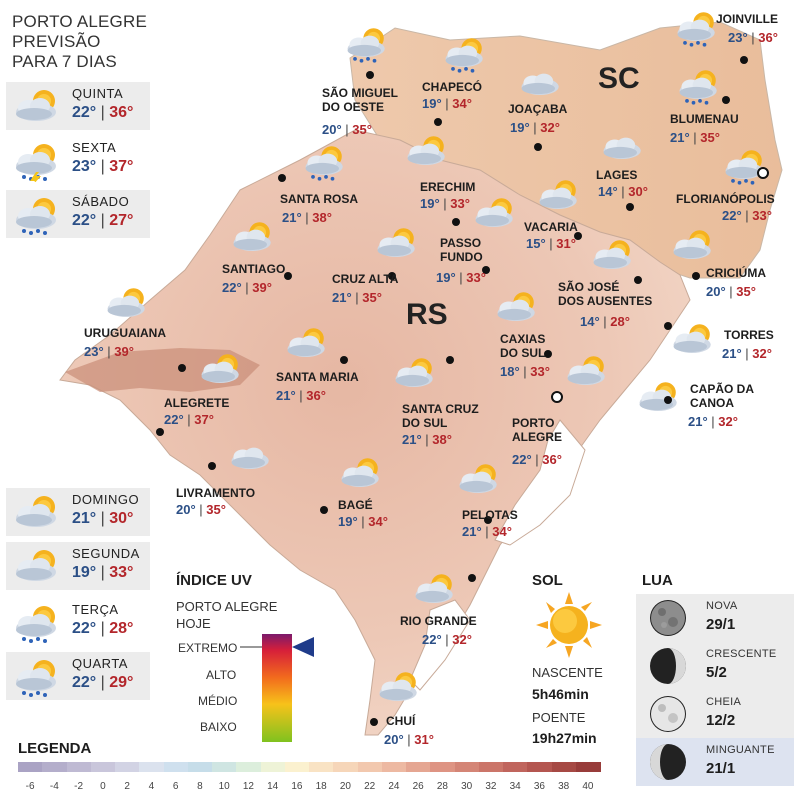 The height and width of the screenshot is (798, 800). What do you see at coordinates (401, 721) in the screenshot?
I see `city-name: CHUÍ` at bounding box center [401, 721].